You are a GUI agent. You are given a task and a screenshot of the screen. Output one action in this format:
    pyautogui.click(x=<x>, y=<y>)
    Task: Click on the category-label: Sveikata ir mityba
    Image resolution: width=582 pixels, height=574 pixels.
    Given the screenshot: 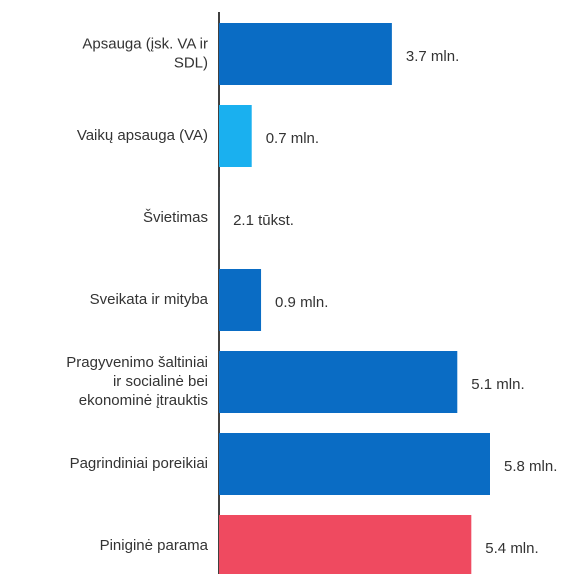 What is the action you would take?
    pyautogui.click(x=149, y=299)
    